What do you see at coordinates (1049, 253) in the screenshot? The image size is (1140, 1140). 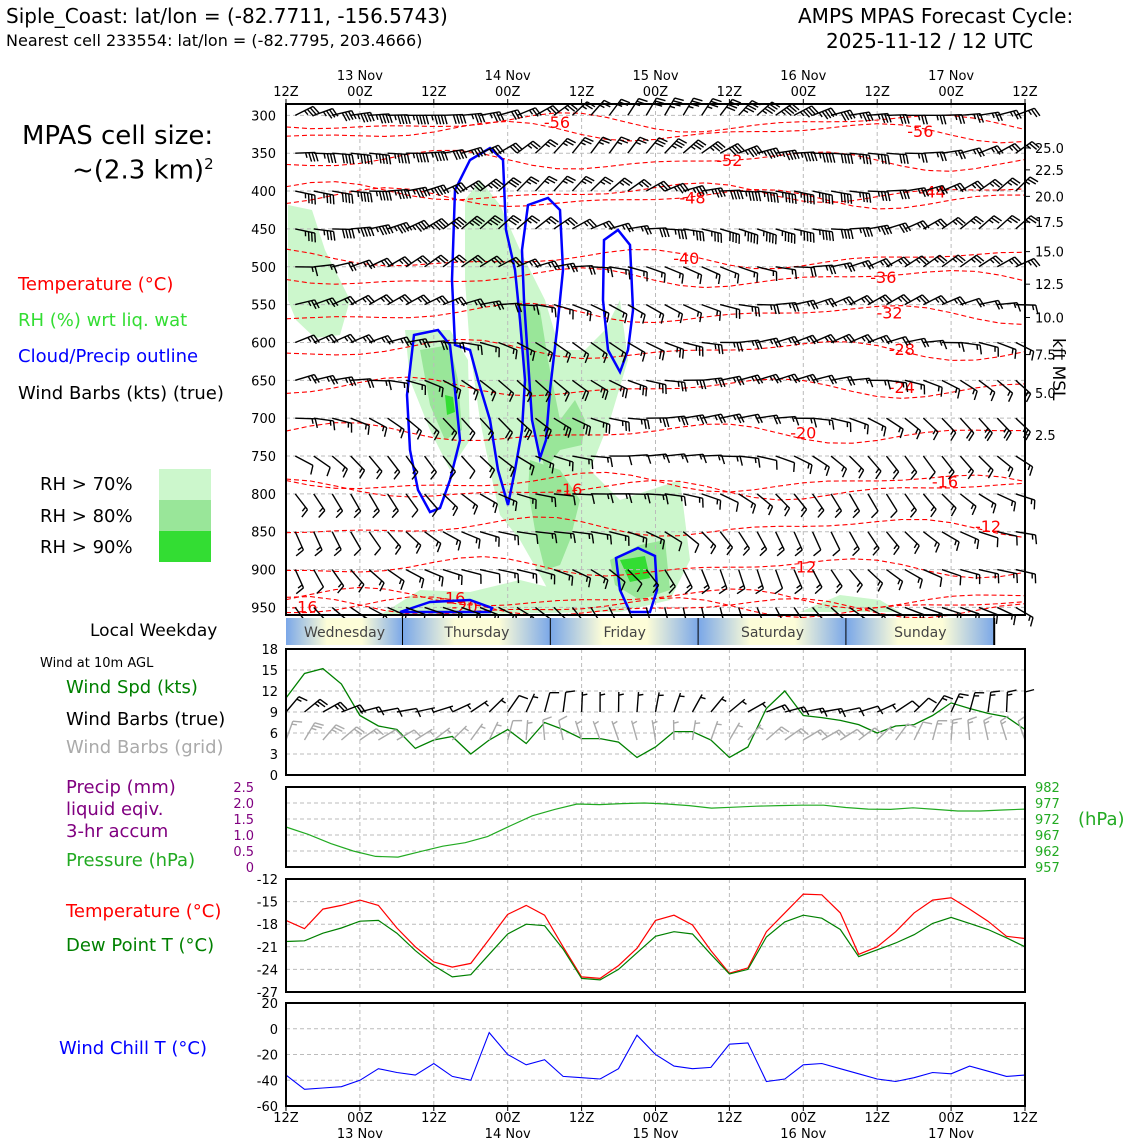 I see `kft-tick-label: 15.0` at bounding box center [1049, 253].